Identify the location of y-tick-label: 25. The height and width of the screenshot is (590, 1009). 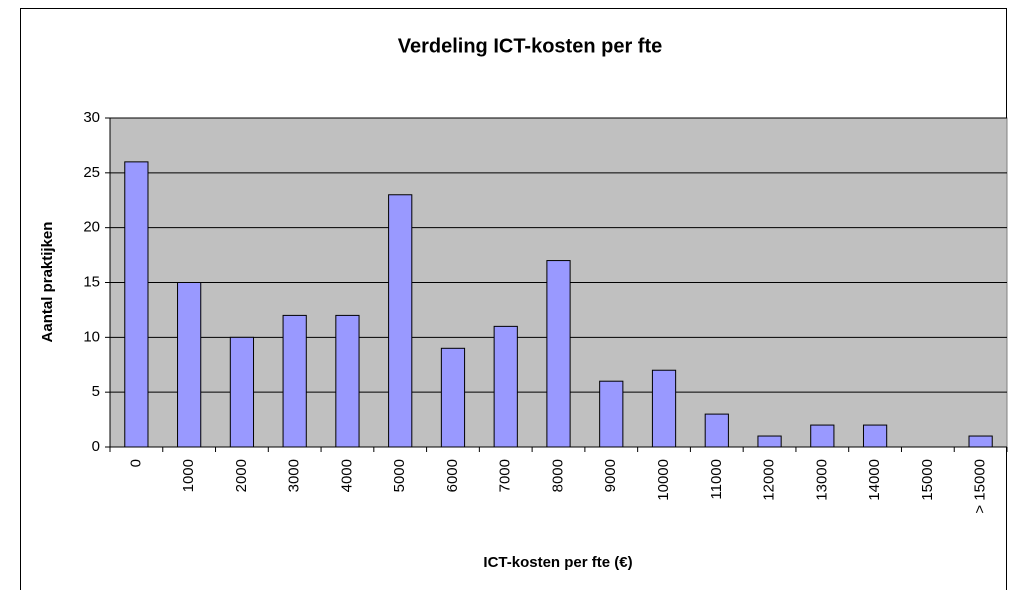
(91, 172).